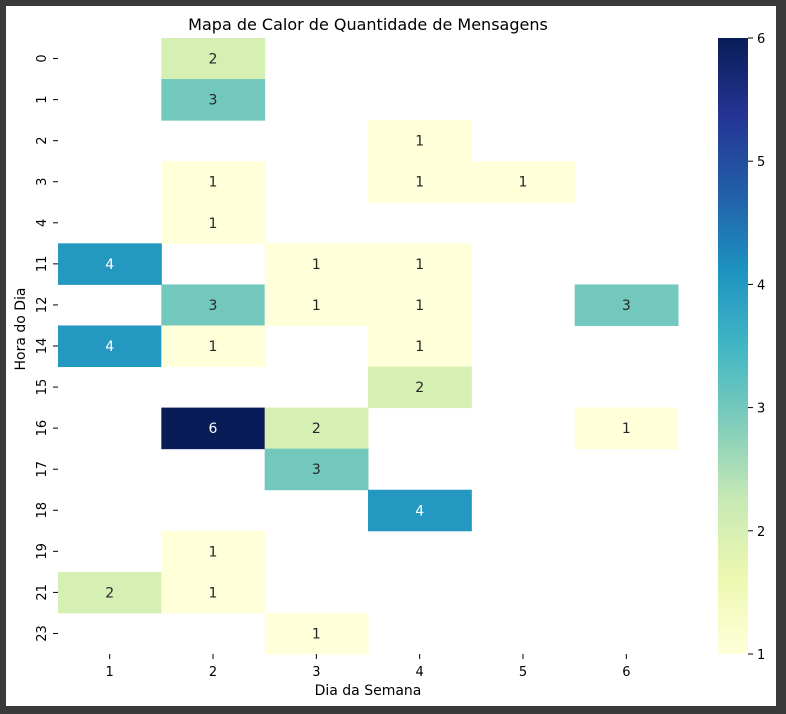 The width and height of the screenshot is (786, 714). What do you see at coordinates (42, 633) in the screenshot?
I see `y-tick-label: 23` at bounding box center [42, 633].